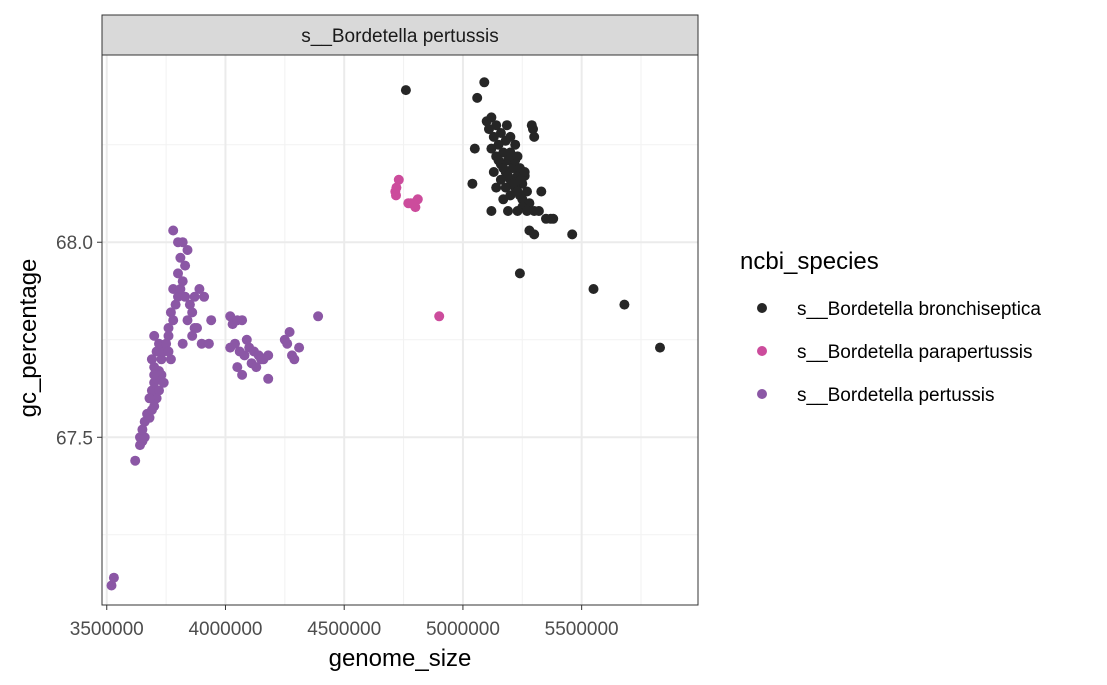 The width and height of the screenshot is (1107, 685). I want to click on legend-key-parapertussis, so click(762, 351).